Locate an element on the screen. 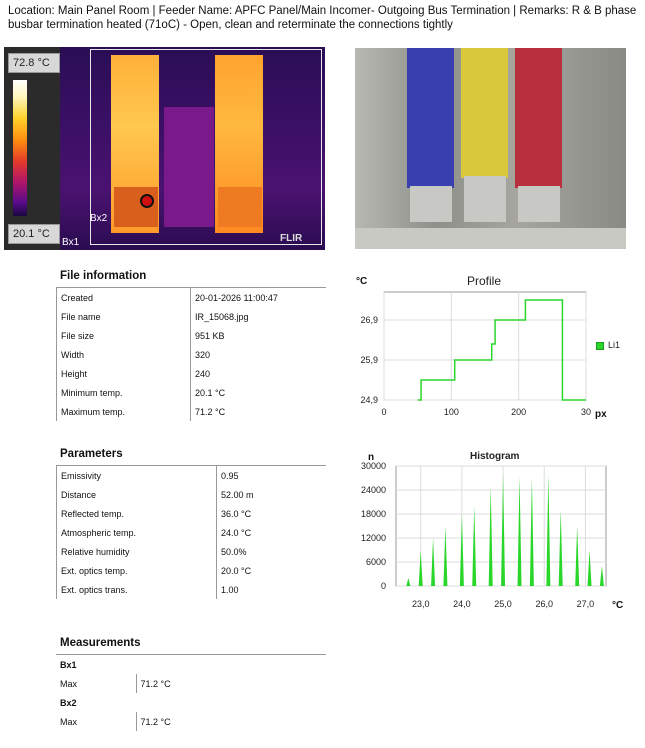 This screenshot has height=748, width=645. profile-y-tick: 26,9 is located at coordinates (369, 320).